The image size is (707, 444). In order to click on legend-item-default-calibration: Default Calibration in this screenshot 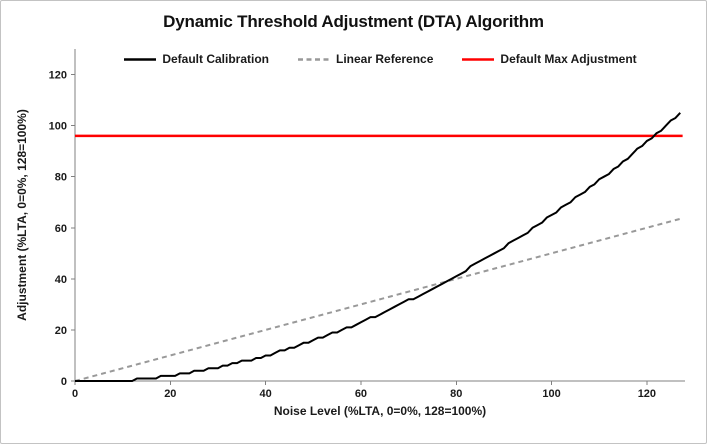, I will do `click(196, 59)`.